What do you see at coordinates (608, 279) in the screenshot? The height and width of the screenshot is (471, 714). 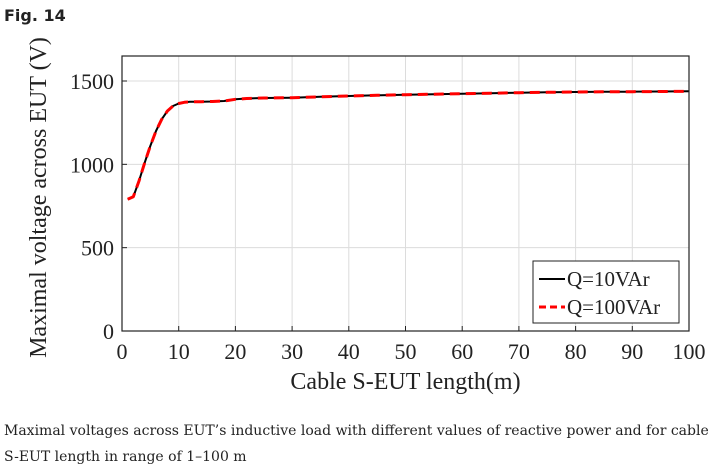 I see `legend-entry: Q=10VAr` at bounding box center [608, 279].